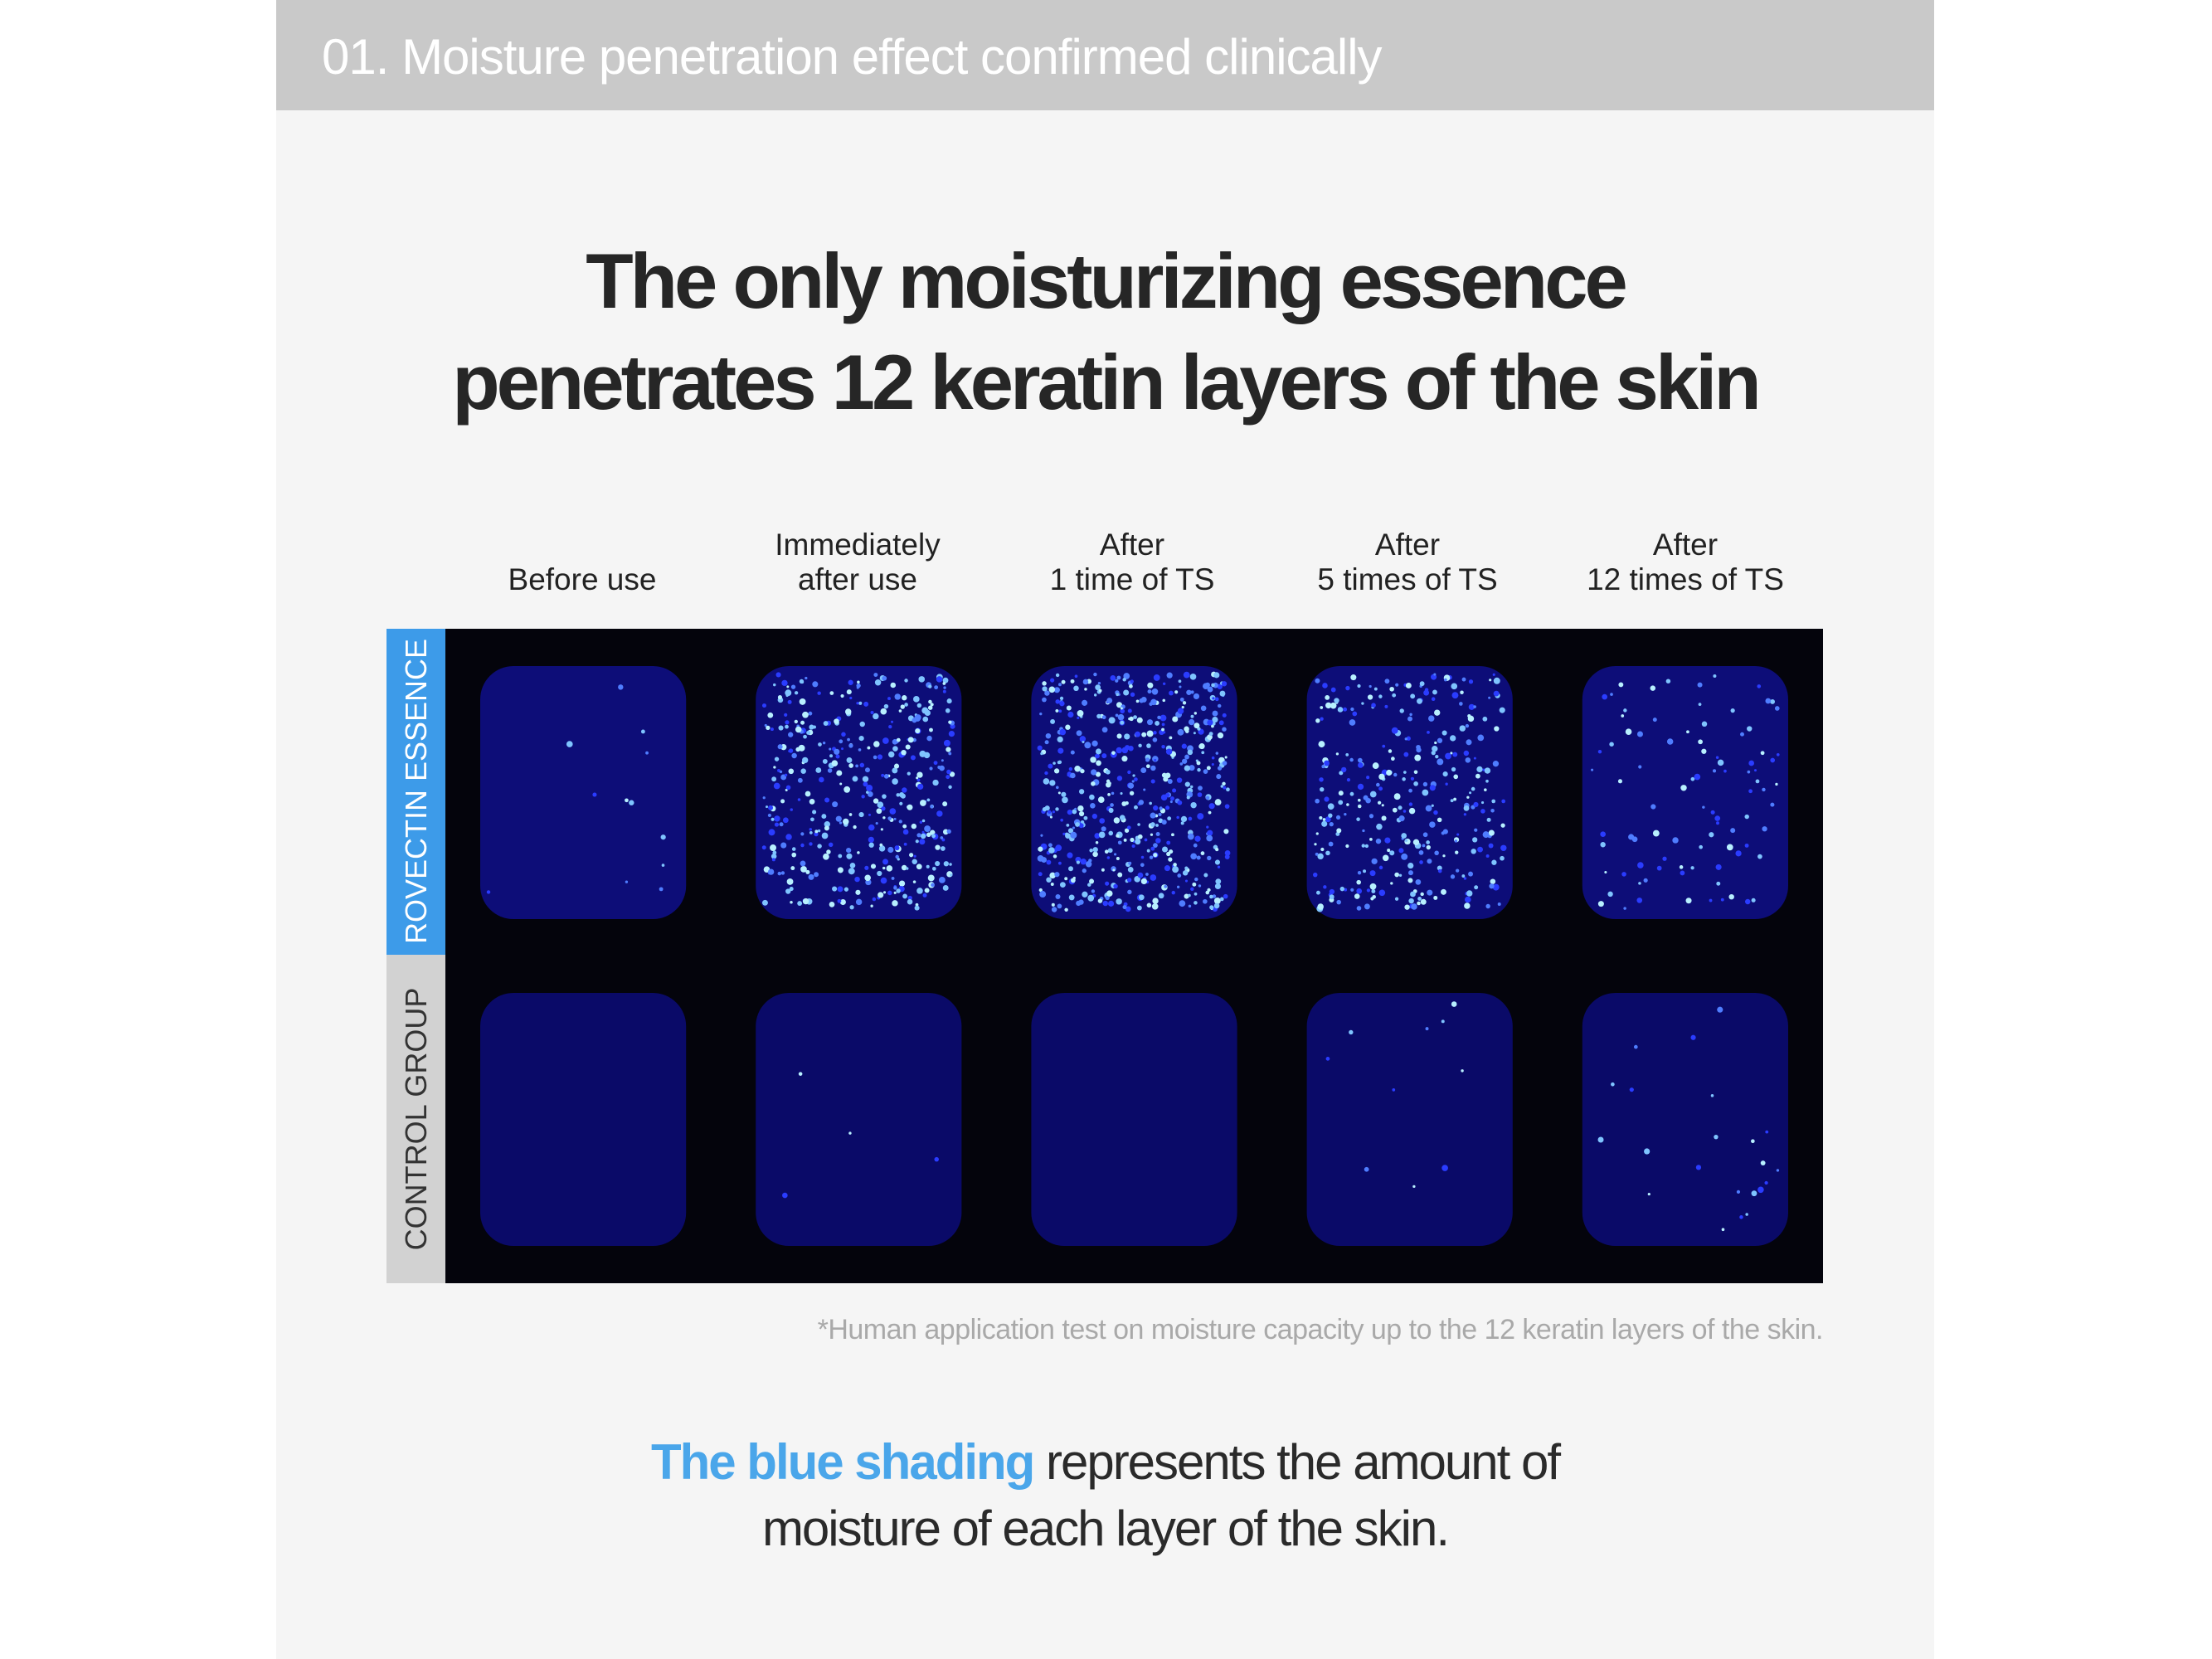  Describe the element at coordinates (582, 555) in the screenshot. I see `column-label: Before use` at that location.